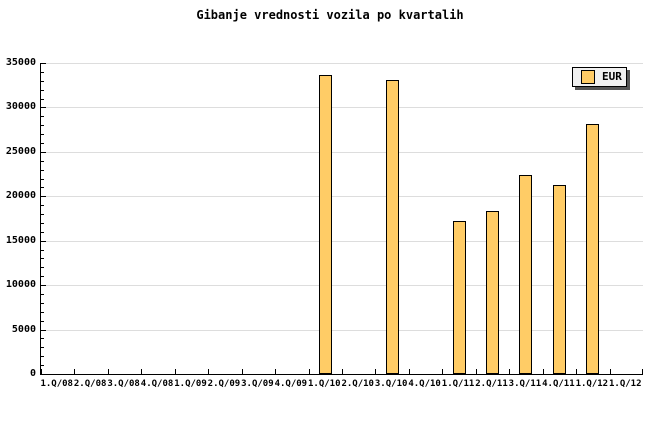 This screenshot has width=660, height=440. What do you see at coordinates (20, 62) in the screenshot?
I see `y-tick-label: 35000` at bounding box center [20, 62].